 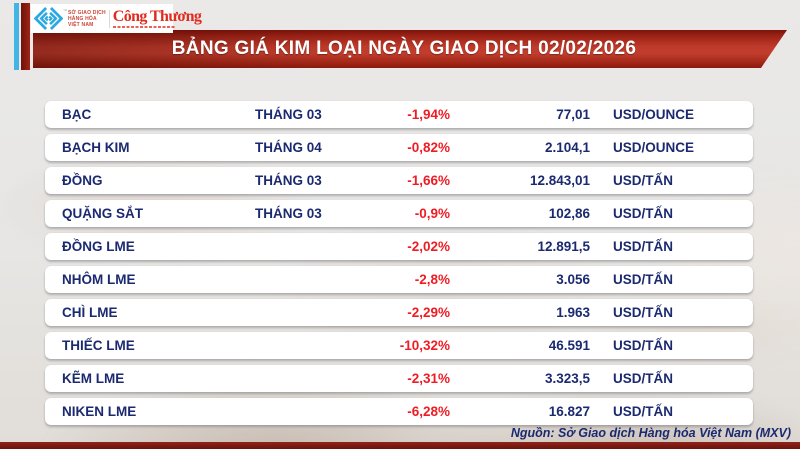 What do you see at coordinates (563, 246) in the screenshot?
I see `price-value: 12.891,5` at bounding box center [563, 246].